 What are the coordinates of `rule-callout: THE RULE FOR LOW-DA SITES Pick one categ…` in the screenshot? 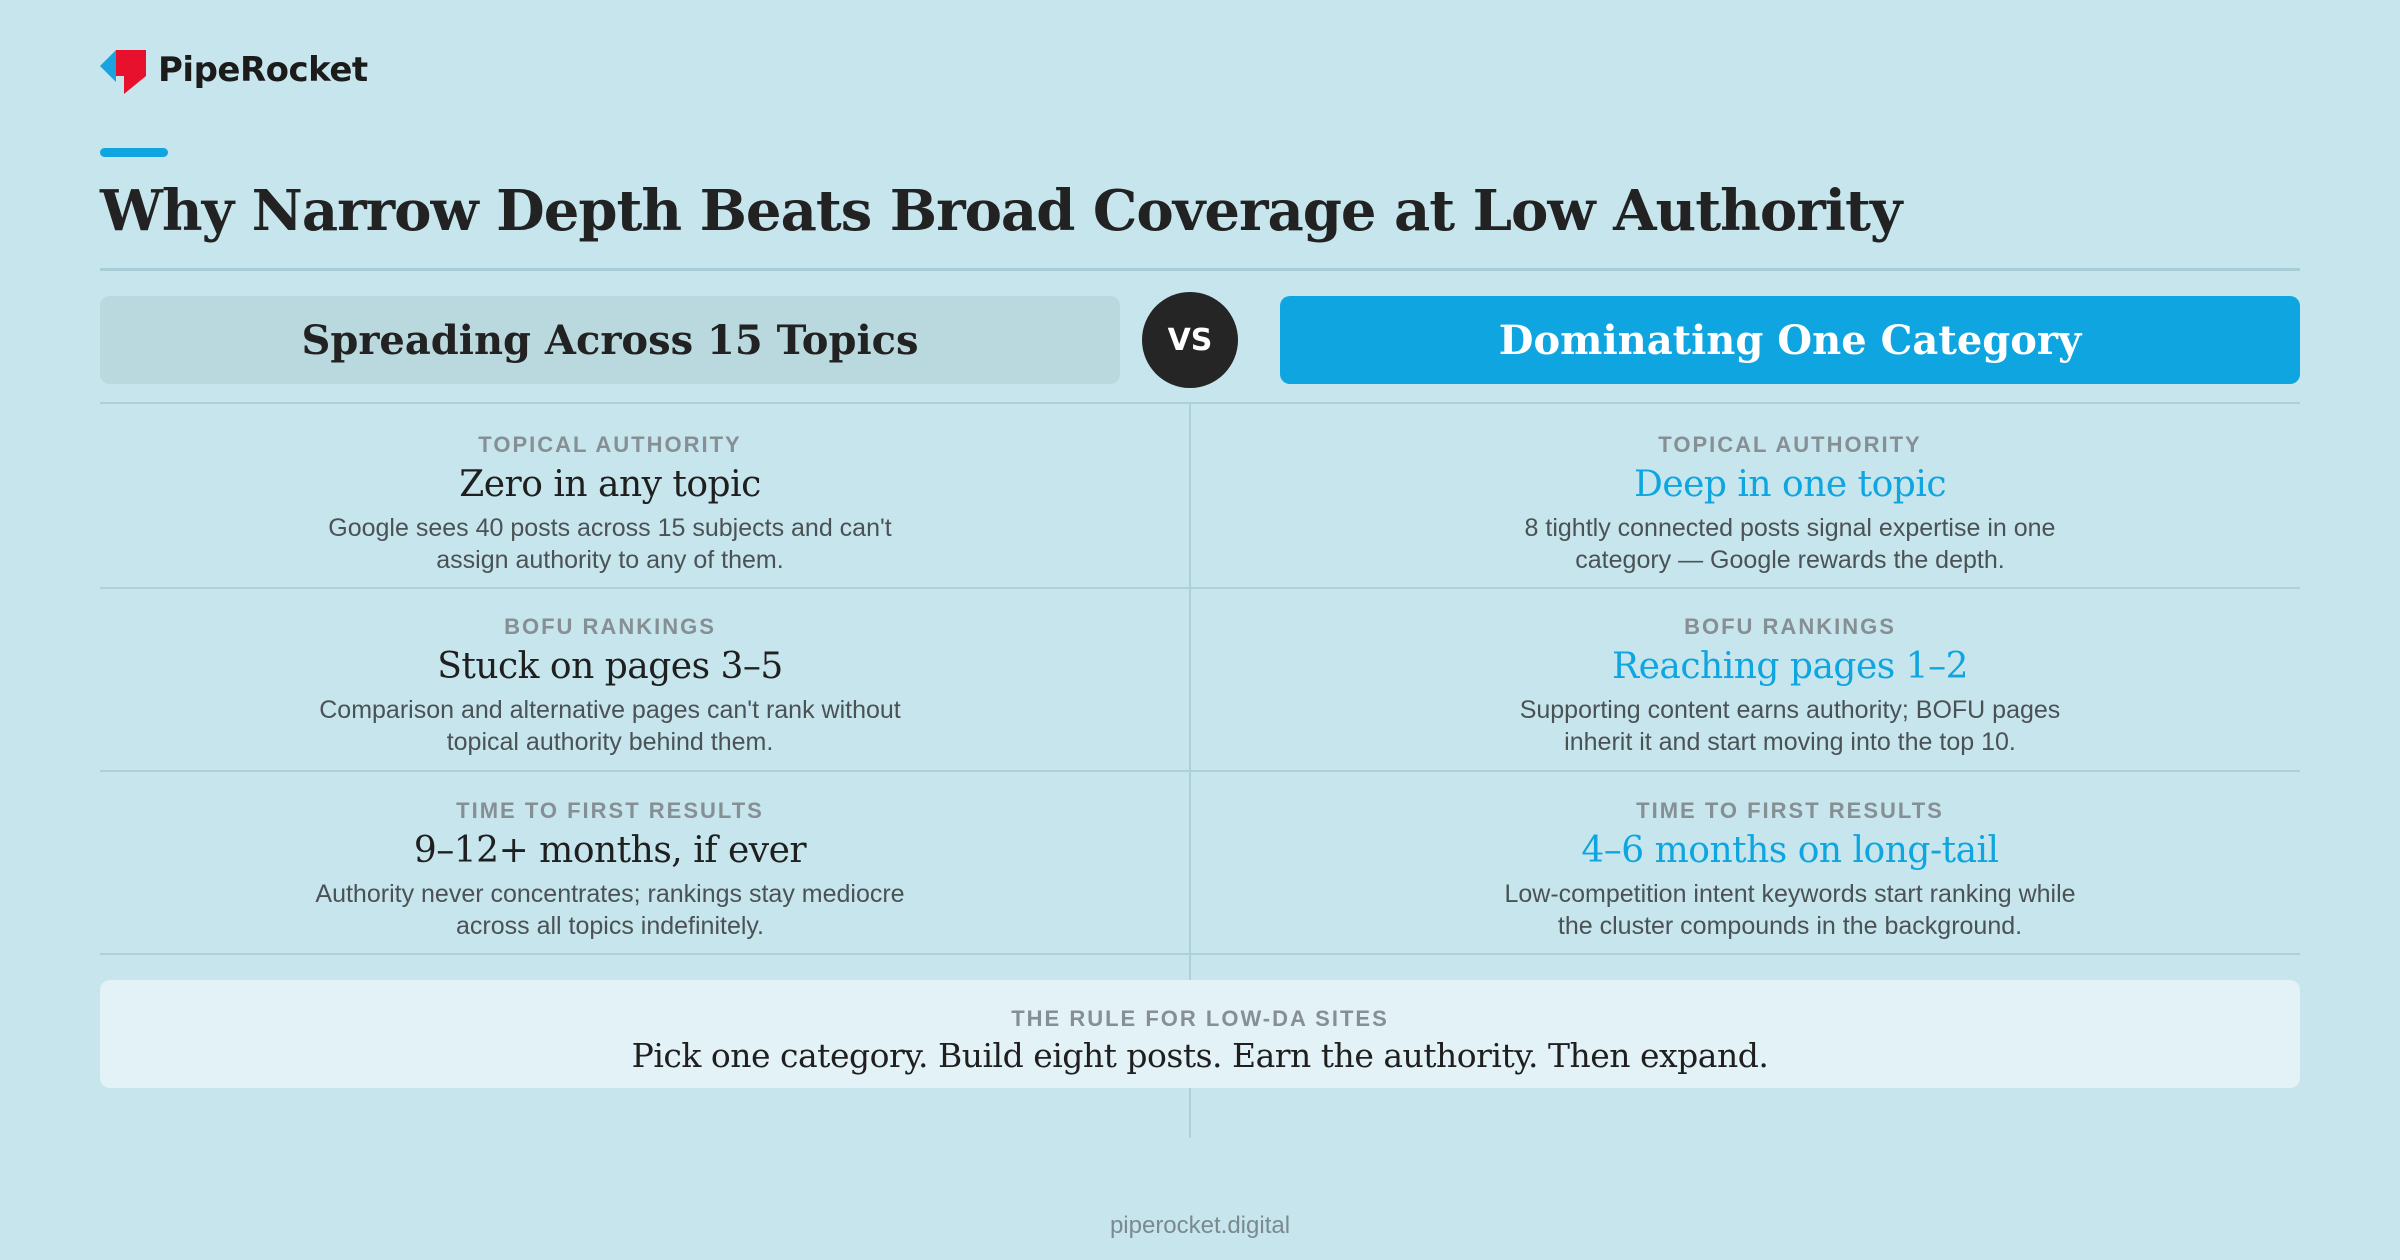 It's located at (1200, 1034).